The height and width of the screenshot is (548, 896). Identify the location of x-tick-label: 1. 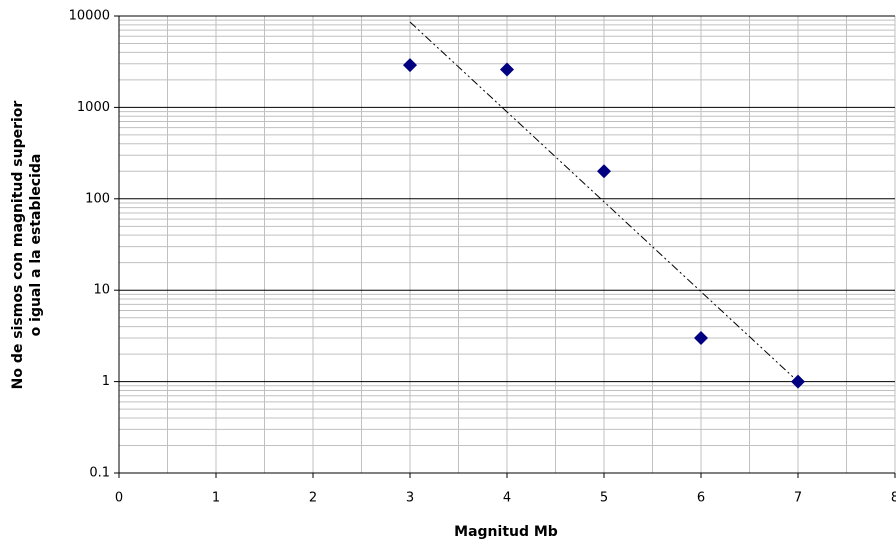
(216, 498).